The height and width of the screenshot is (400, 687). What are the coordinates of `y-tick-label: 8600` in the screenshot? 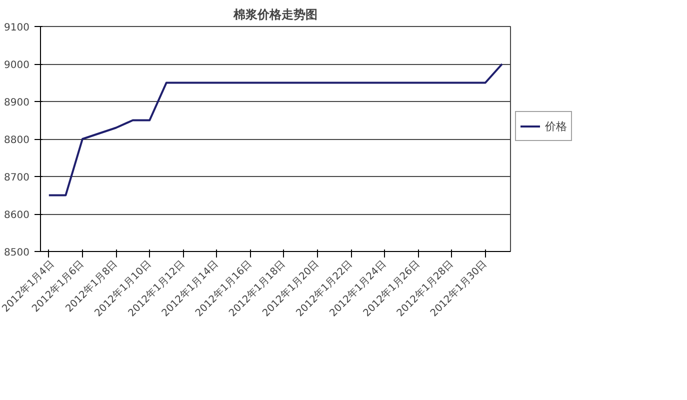 It's located at (17, 215).